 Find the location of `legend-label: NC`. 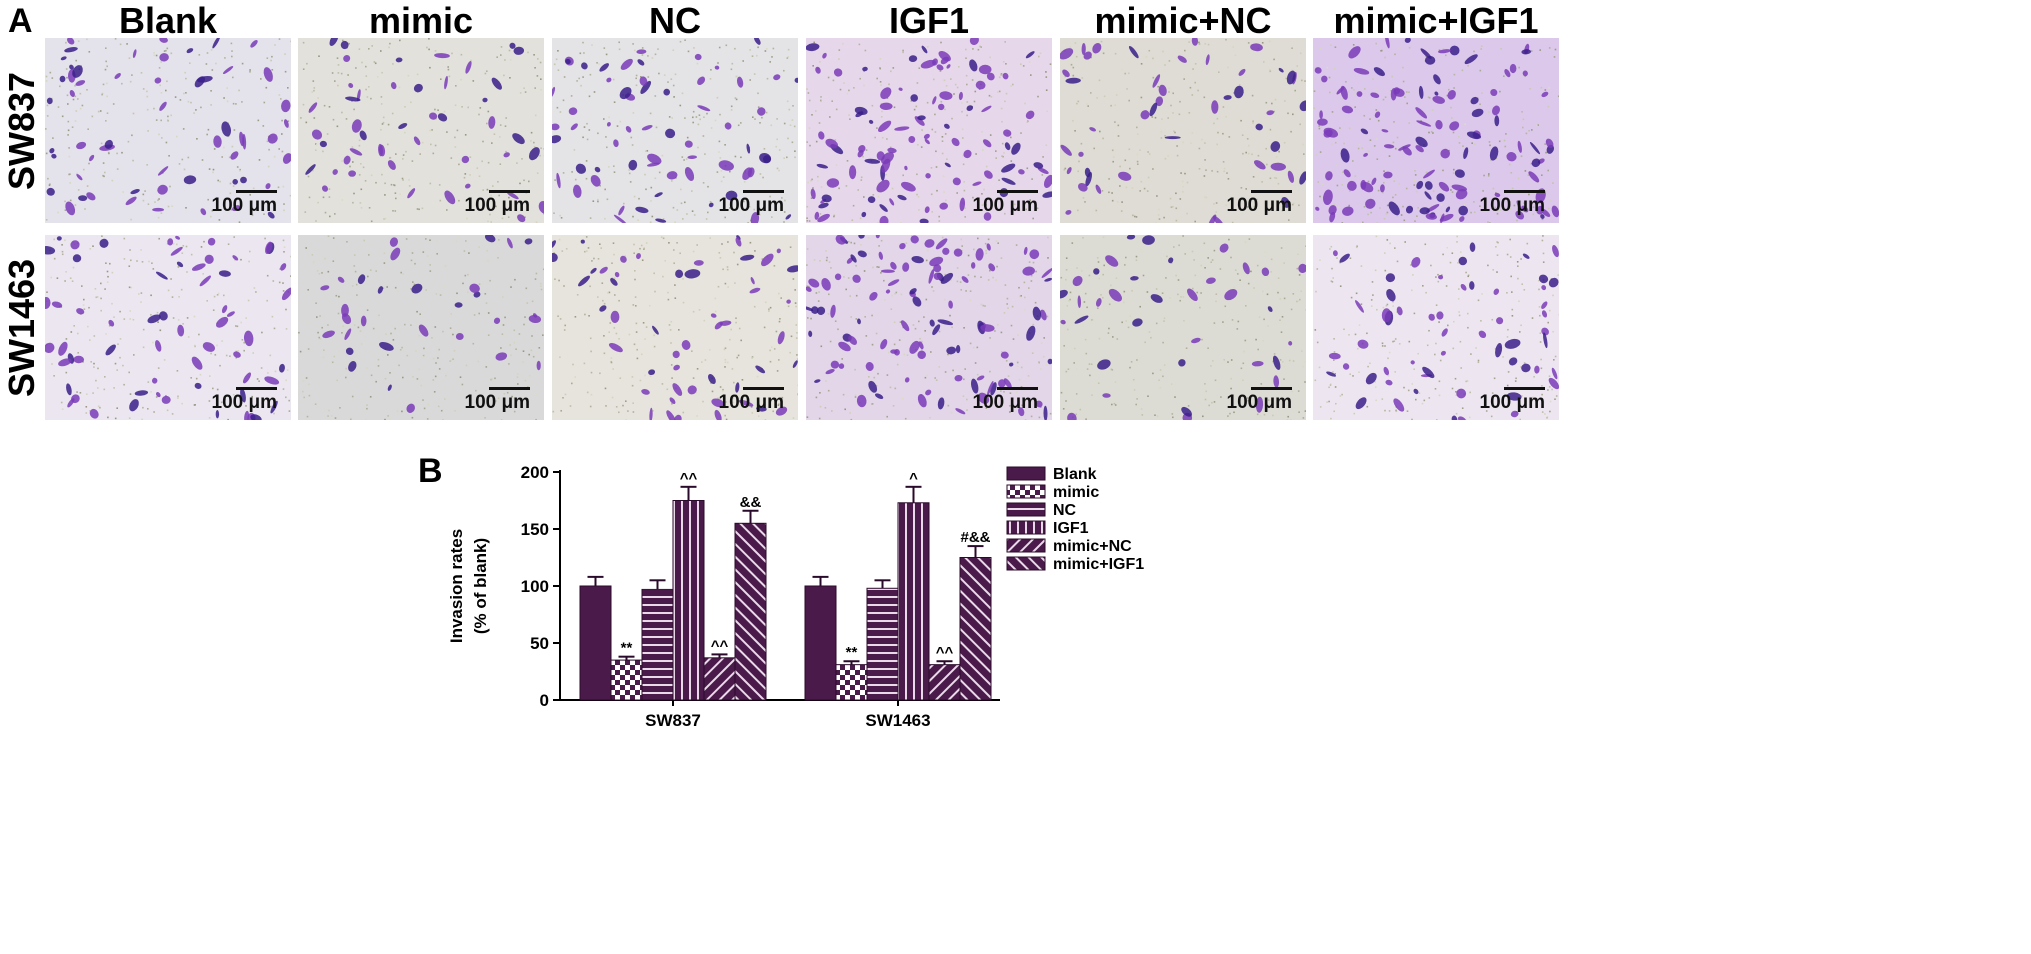

legend-label: NC is located at coordinates (1065, 510).